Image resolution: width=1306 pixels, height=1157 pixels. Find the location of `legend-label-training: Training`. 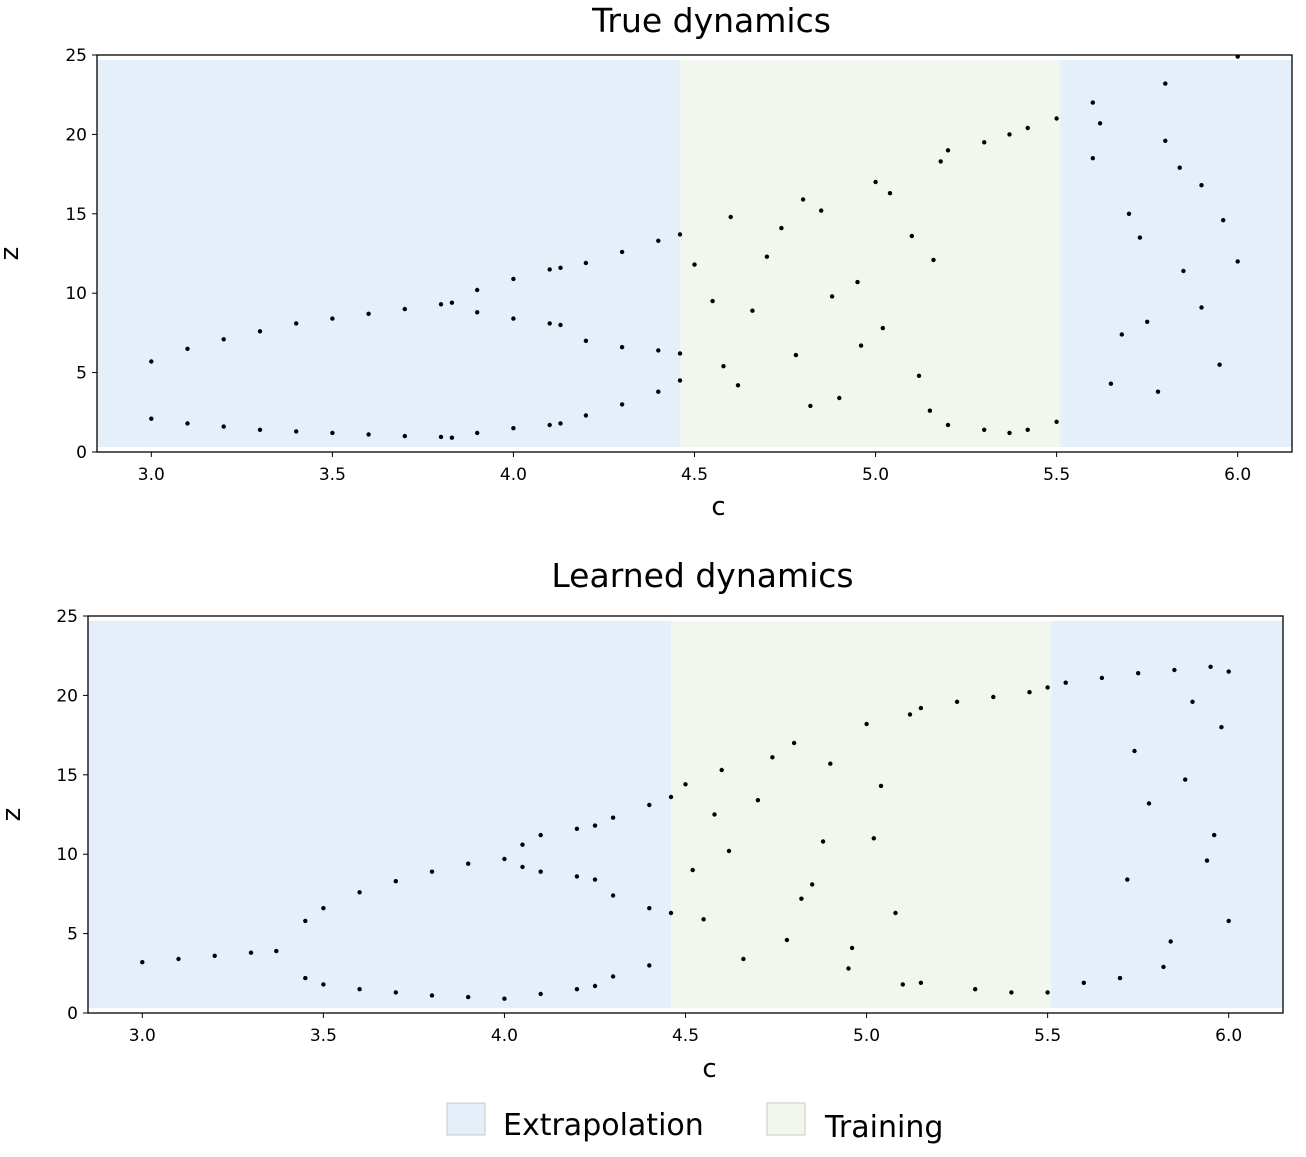

legend-label-training: Training is located at coordinates (883, 1127).